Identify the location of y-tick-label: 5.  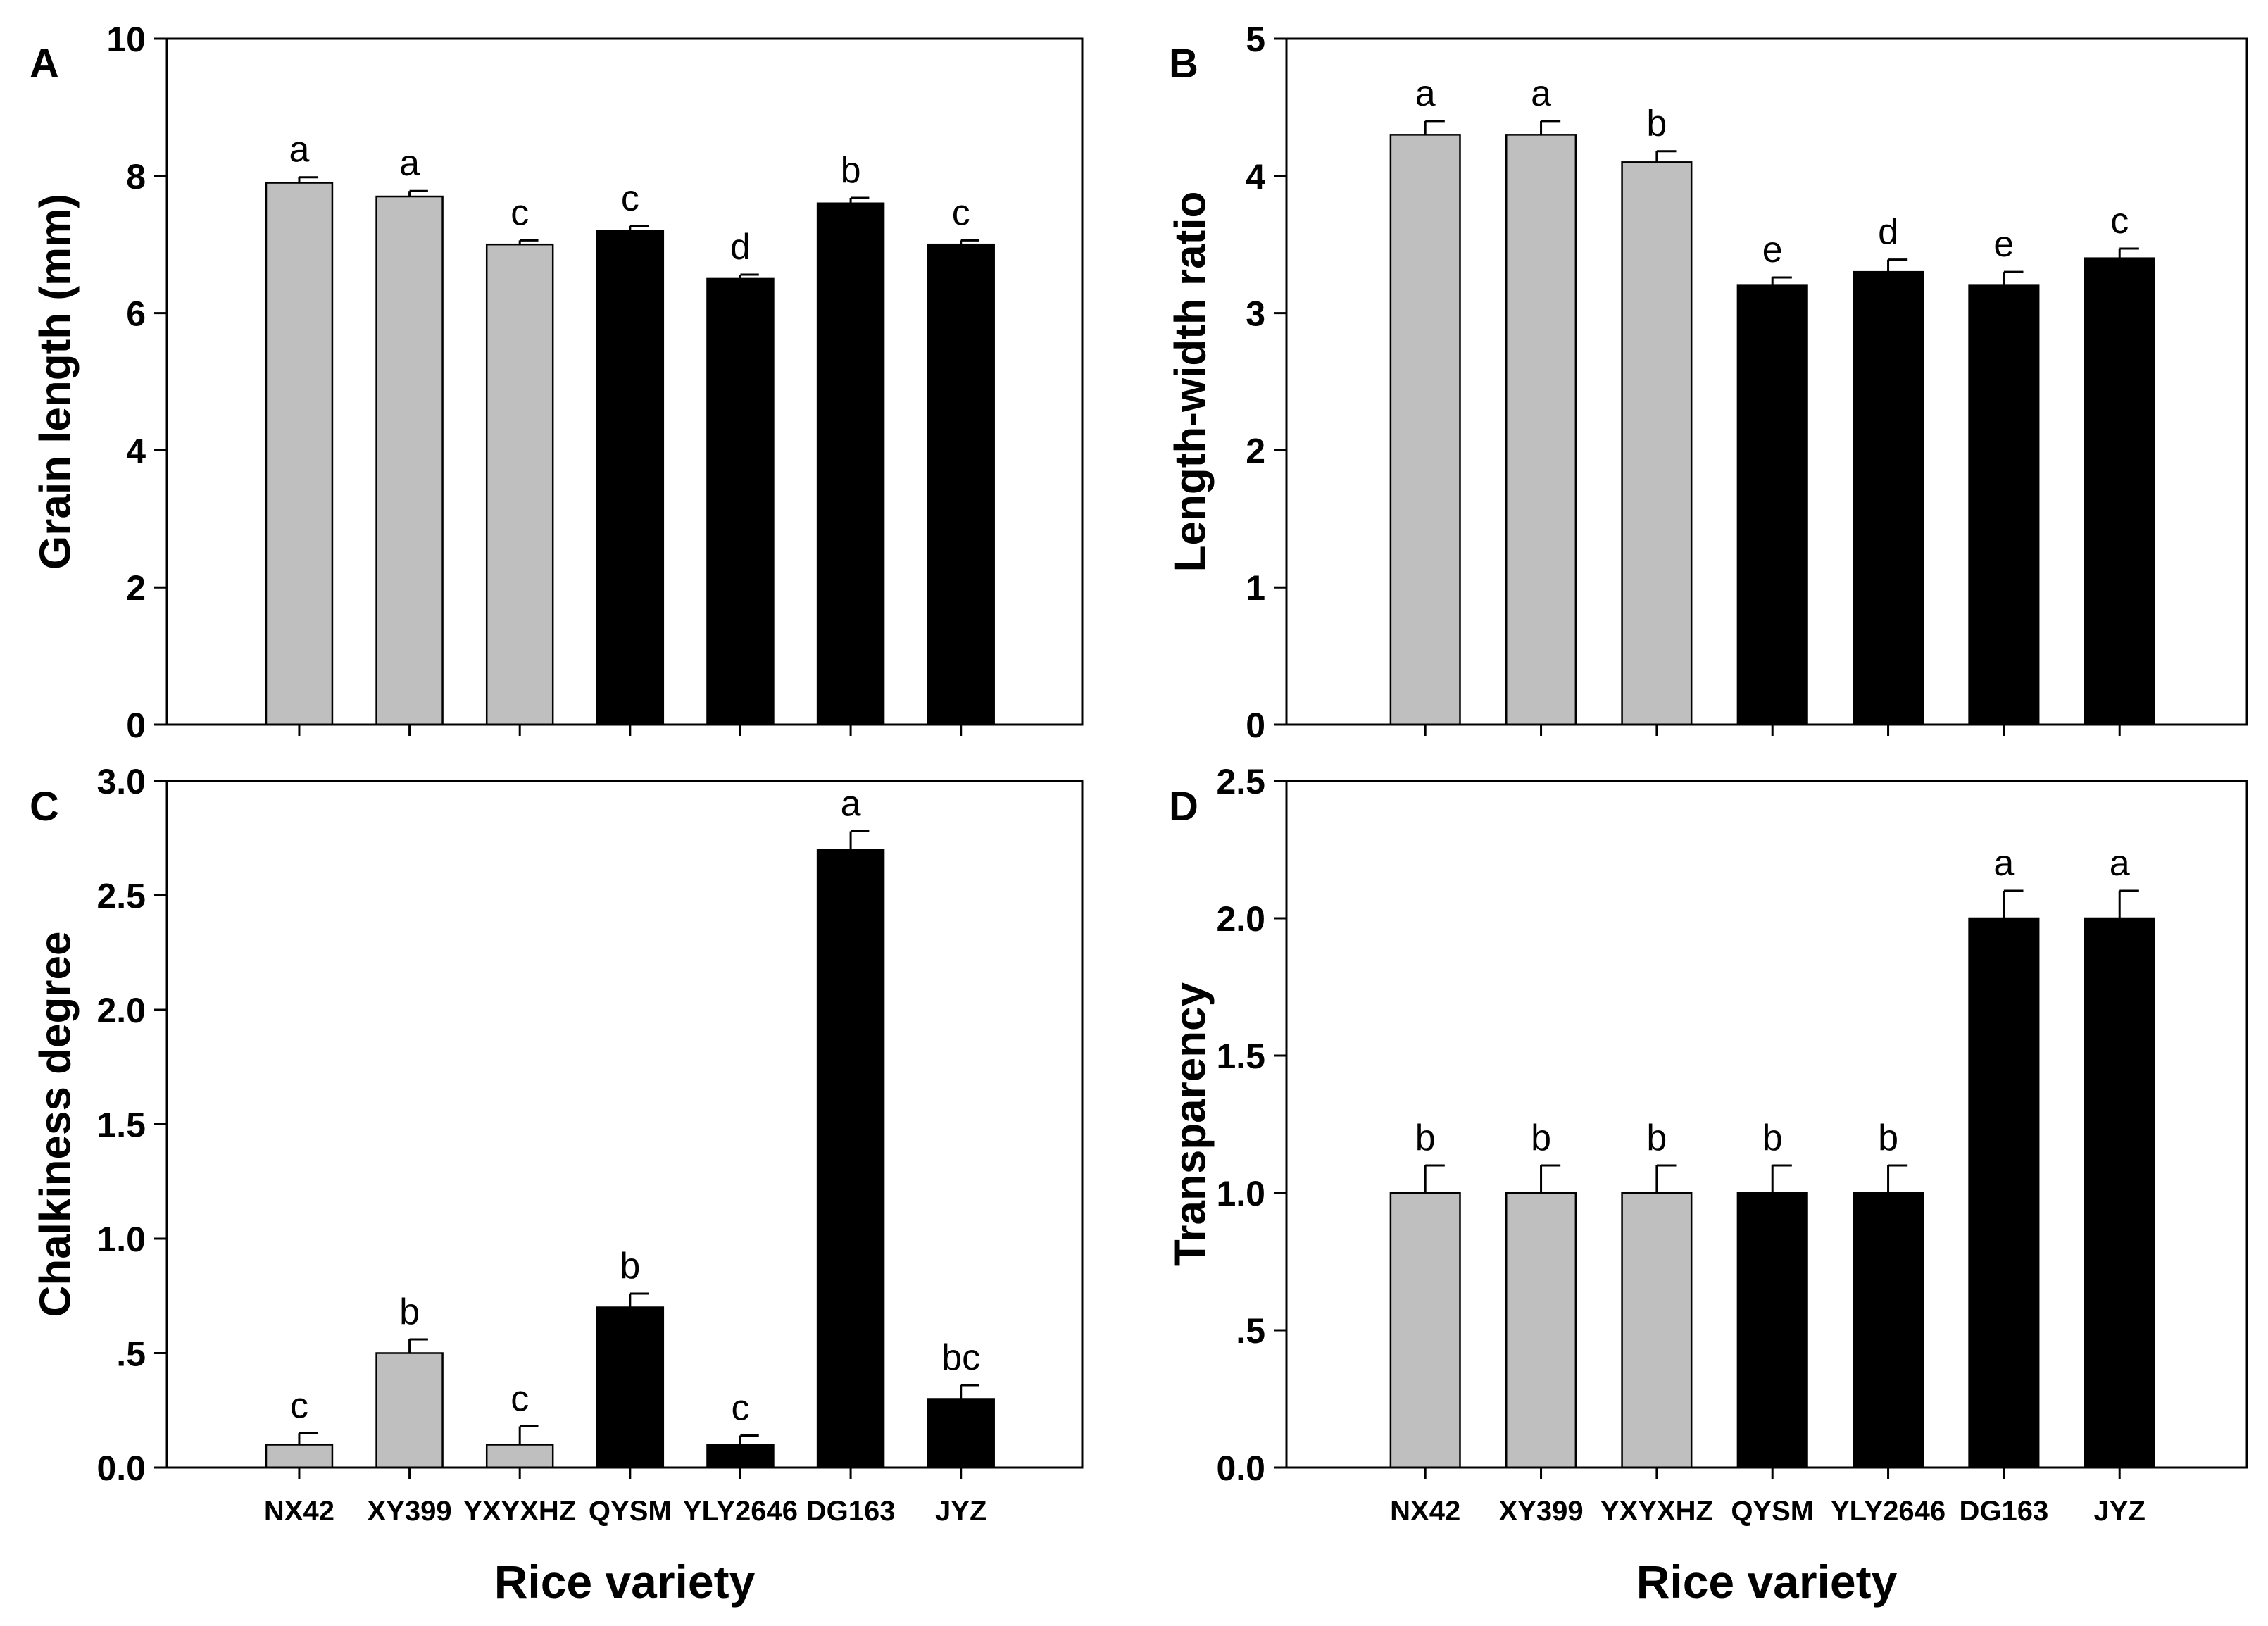
(1255, 39).